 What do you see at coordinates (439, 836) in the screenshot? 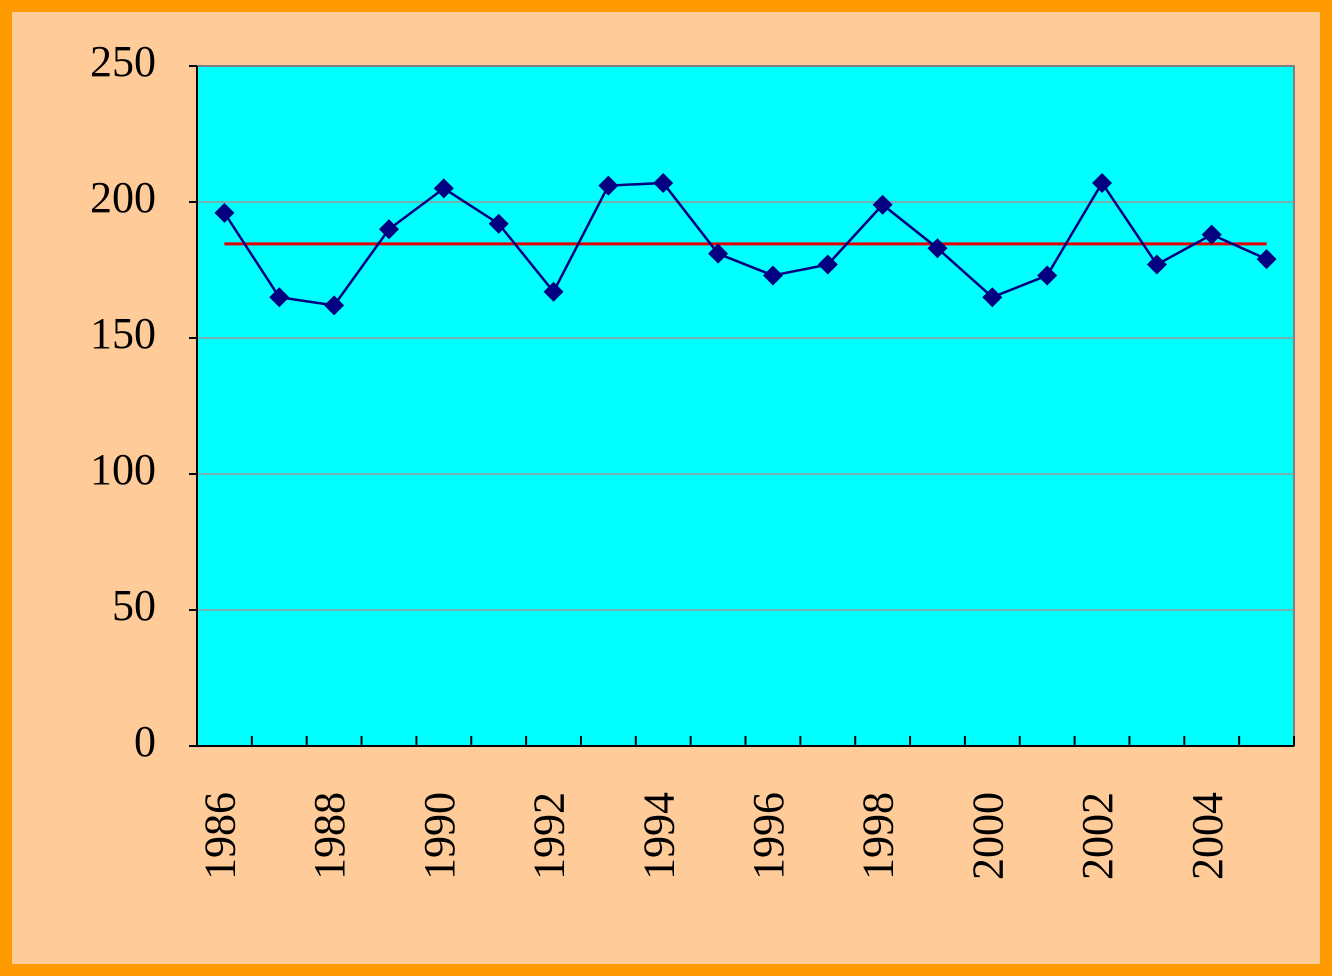
I see `x-tick-label: 1990` at bounding box center [439, 836].